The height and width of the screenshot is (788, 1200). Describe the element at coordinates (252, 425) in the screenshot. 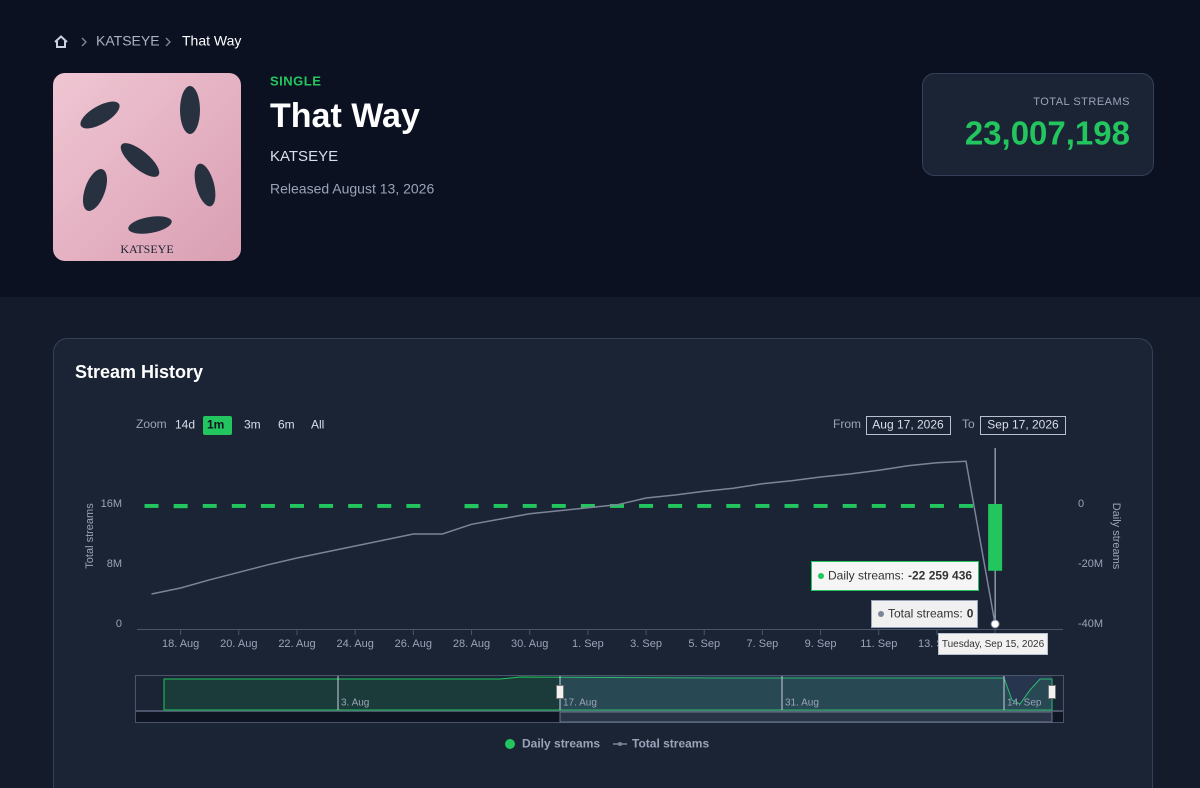

I see `zoom-option: 3m` at that location.